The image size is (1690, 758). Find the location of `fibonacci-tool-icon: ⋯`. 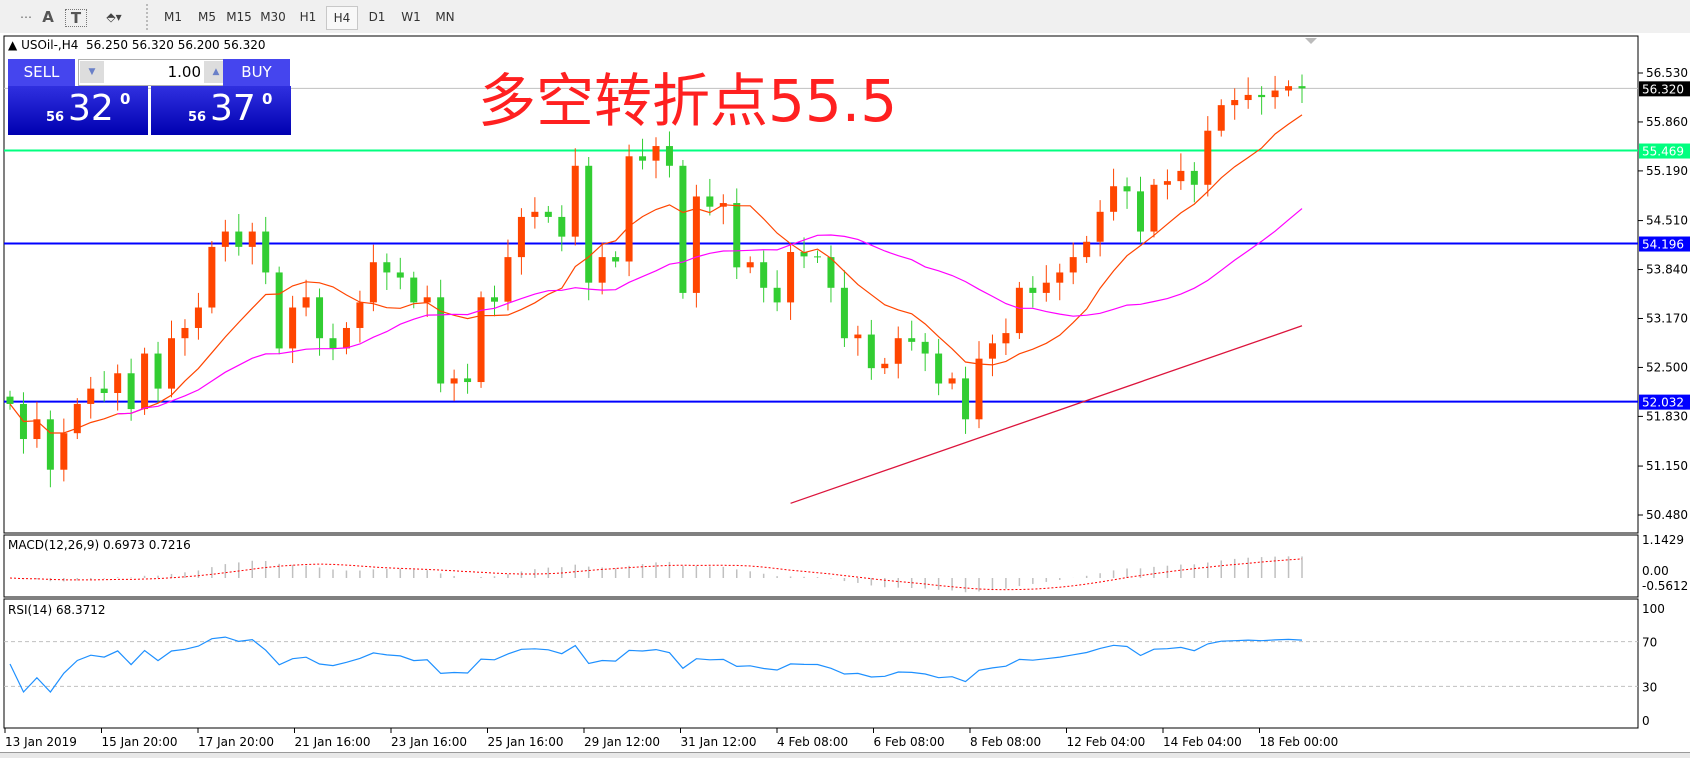

fibonacci-tool-icon: ⋯ is located at coordinates (26, 17).